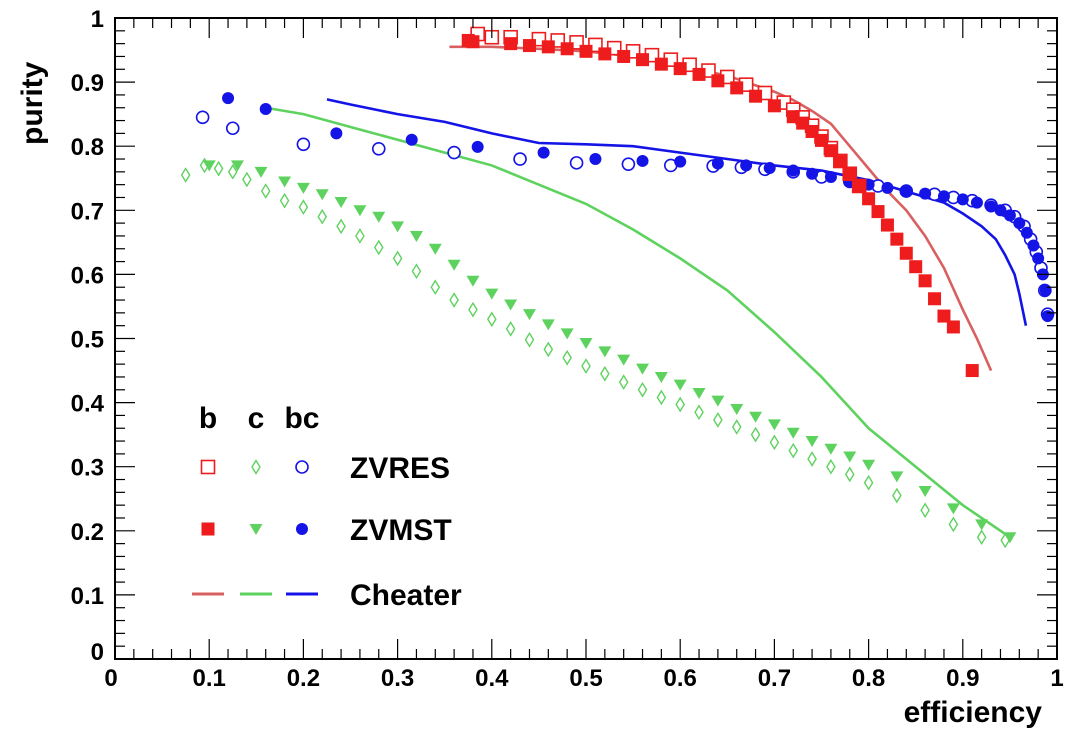 Image resolution: width=1066 pixels, height=729 pixels. I want to click on legend-column-c: c, so click(256, 418).